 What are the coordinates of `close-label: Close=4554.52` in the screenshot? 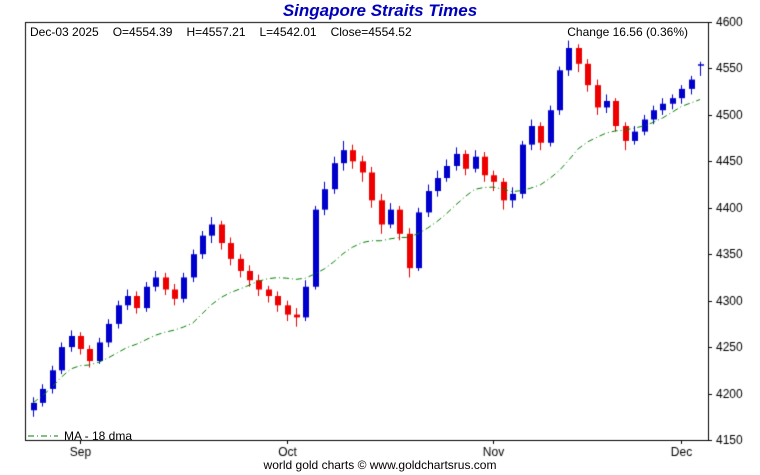 It's located at (371, 32).